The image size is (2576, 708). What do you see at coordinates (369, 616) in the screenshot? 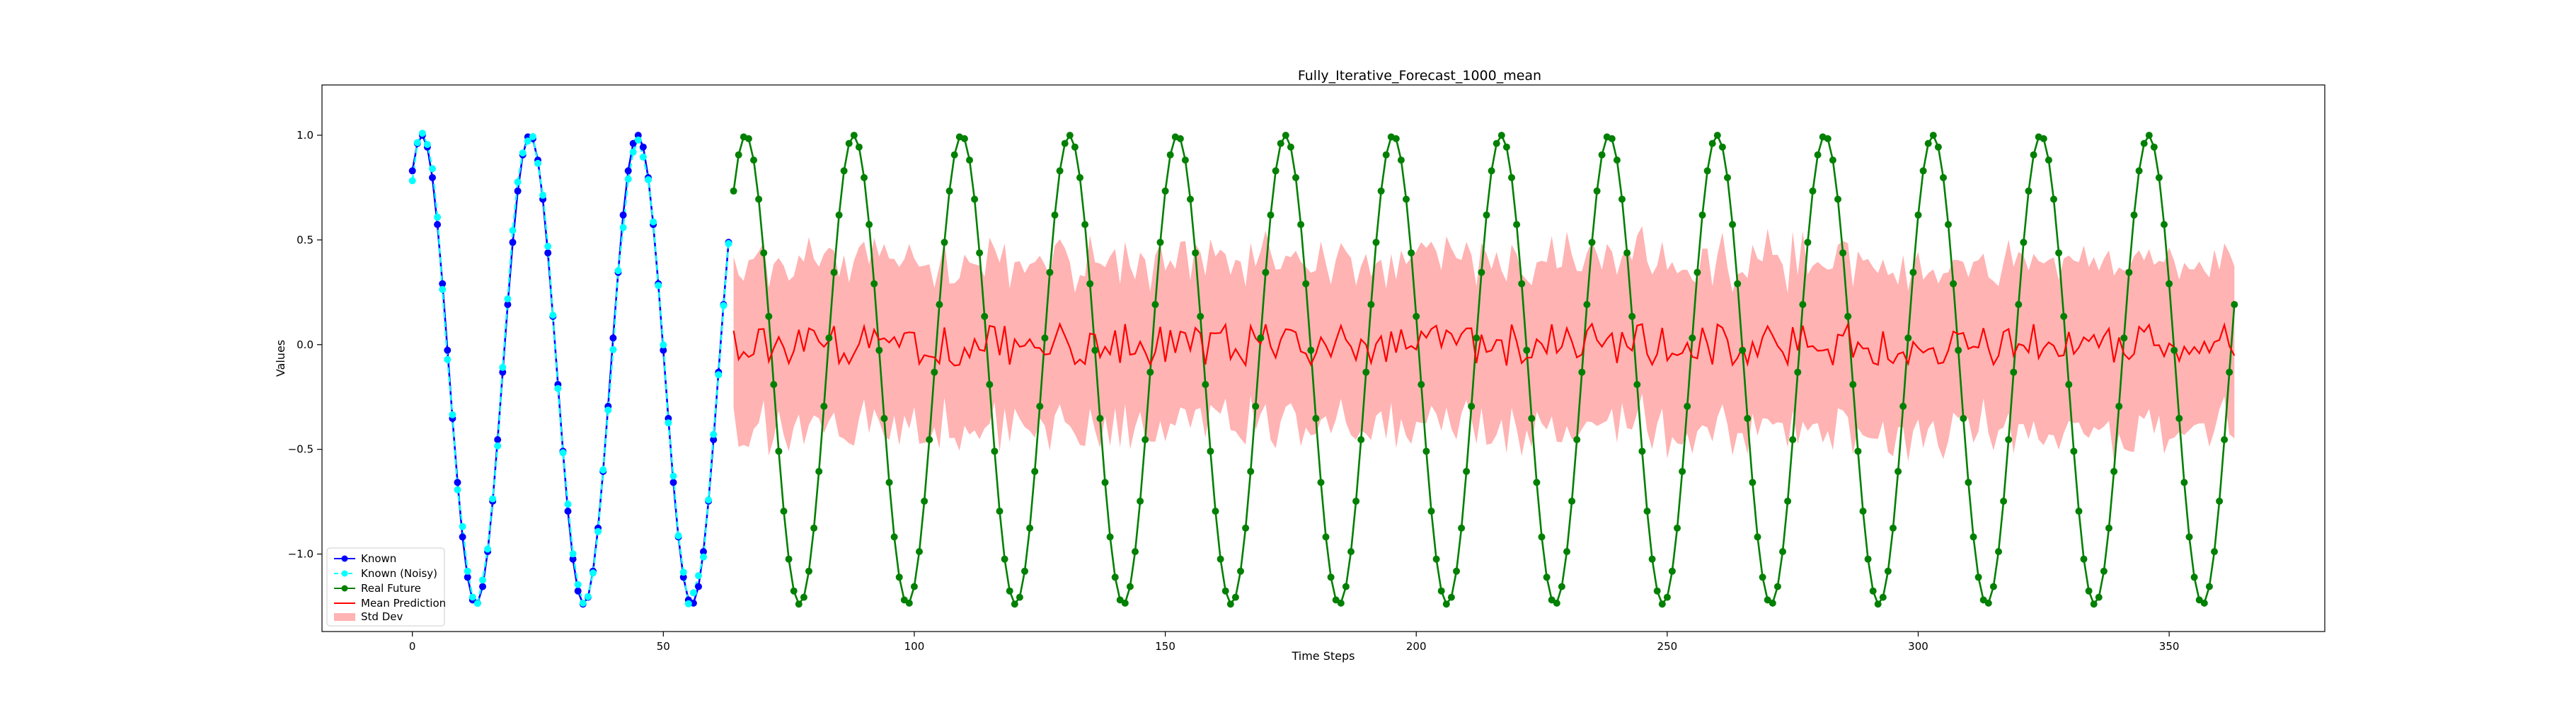
I see `legend-entry-std-dev: Std Dev` at bounding box center [369, 616].